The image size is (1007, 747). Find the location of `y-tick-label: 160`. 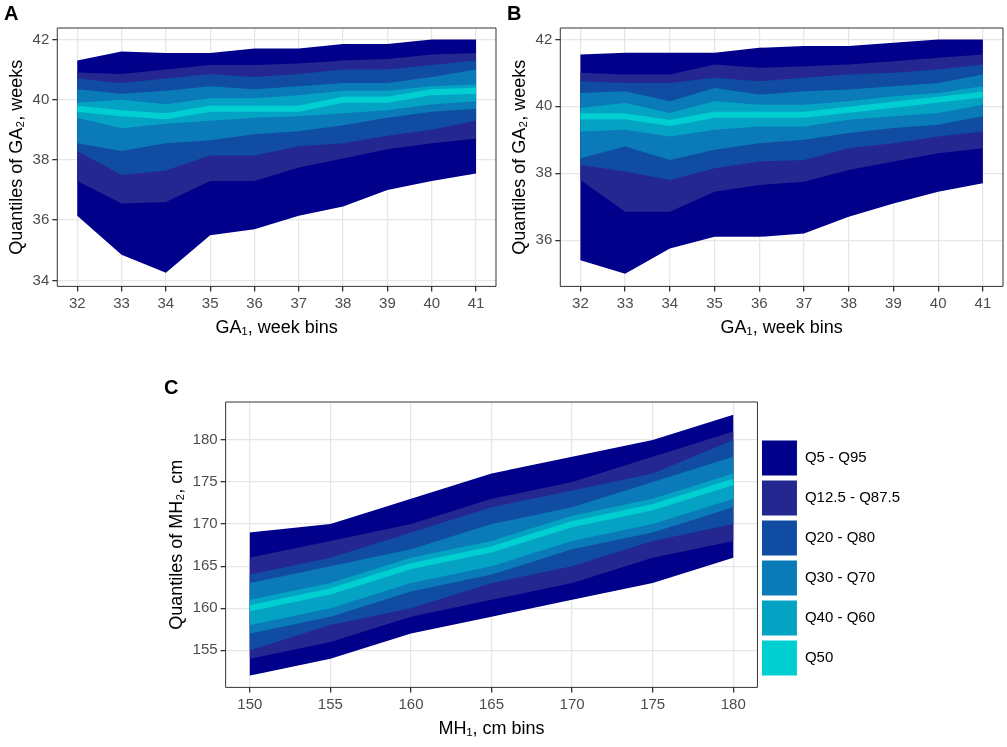

y-tick-label: 160 is located at coordinates (205, 607).